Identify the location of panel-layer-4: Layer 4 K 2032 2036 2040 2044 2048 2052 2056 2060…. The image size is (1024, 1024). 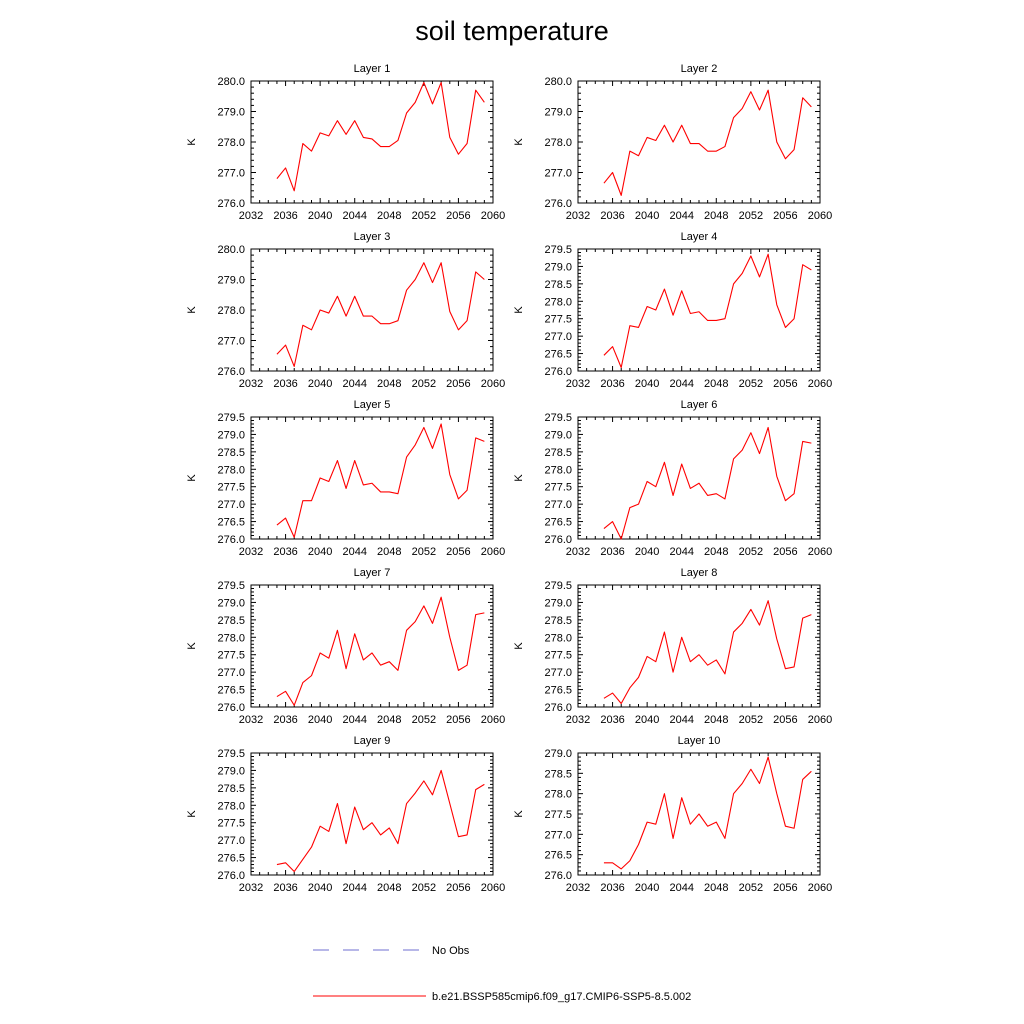
(672, 310).